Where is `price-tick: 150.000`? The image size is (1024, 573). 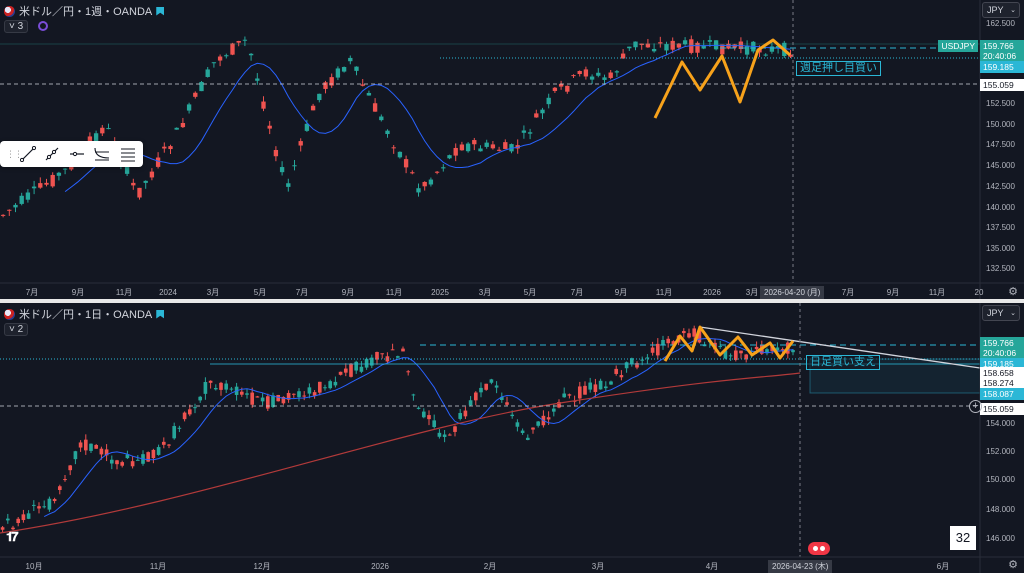
price-tick: 150.000 is located at coordinates (1000, 124).